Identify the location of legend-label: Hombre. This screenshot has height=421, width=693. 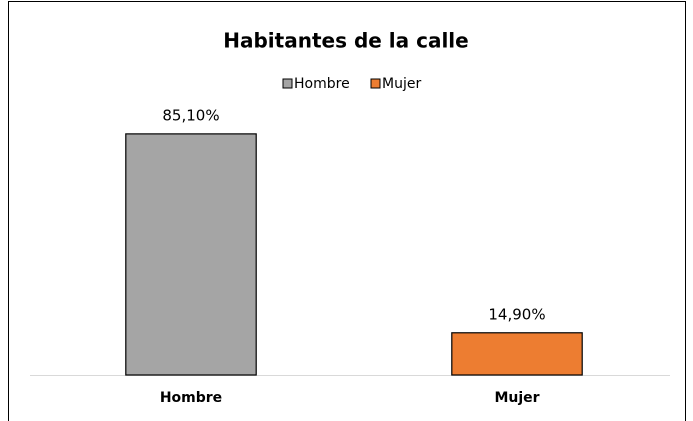
(322, 84).